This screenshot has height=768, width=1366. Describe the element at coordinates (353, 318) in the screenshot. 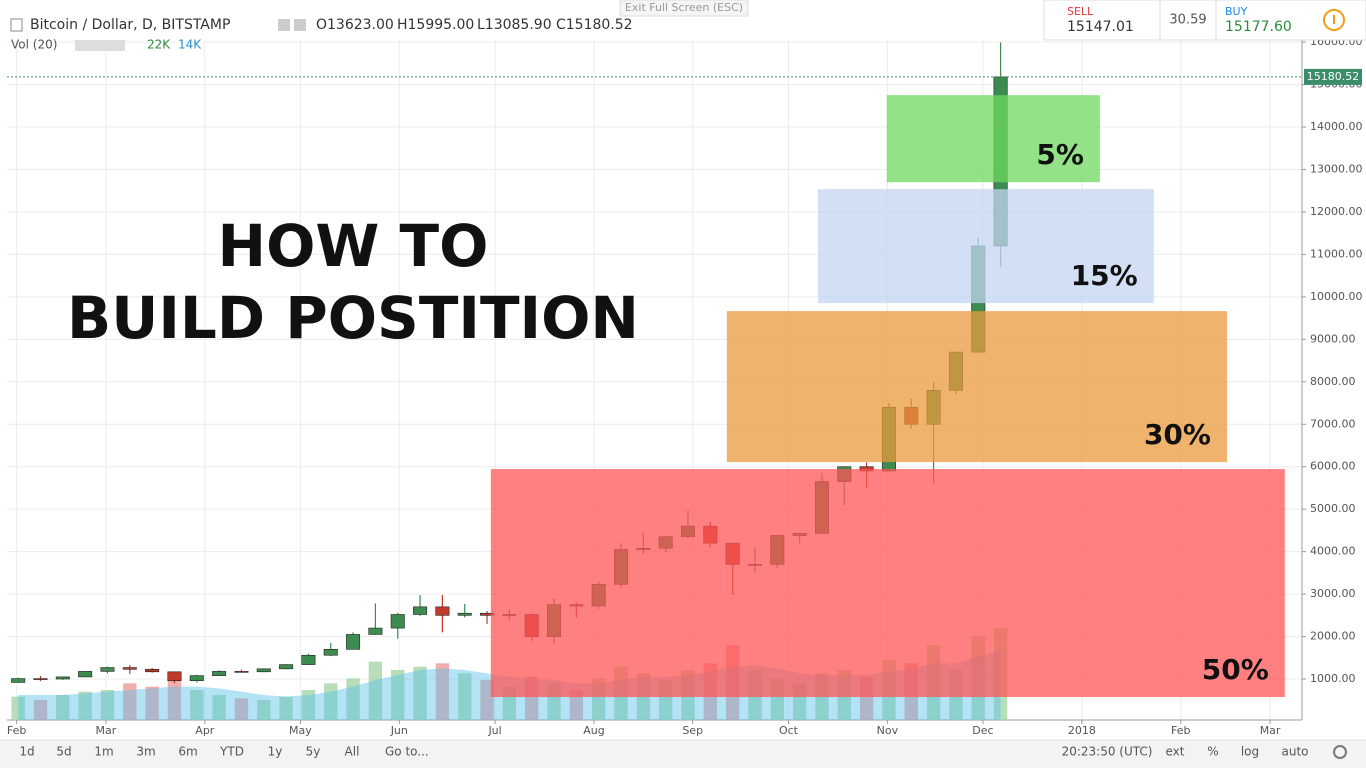

I see `annotation: BUILD POSTITION` at that location.